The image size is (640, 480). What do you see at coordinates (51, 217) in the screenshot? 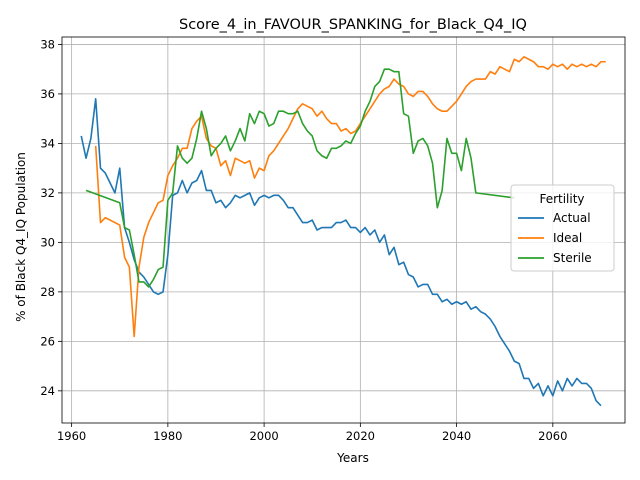
I see `y-axis: 24 26 28 30 32 34 36 38` at bounding box center [51, 217].